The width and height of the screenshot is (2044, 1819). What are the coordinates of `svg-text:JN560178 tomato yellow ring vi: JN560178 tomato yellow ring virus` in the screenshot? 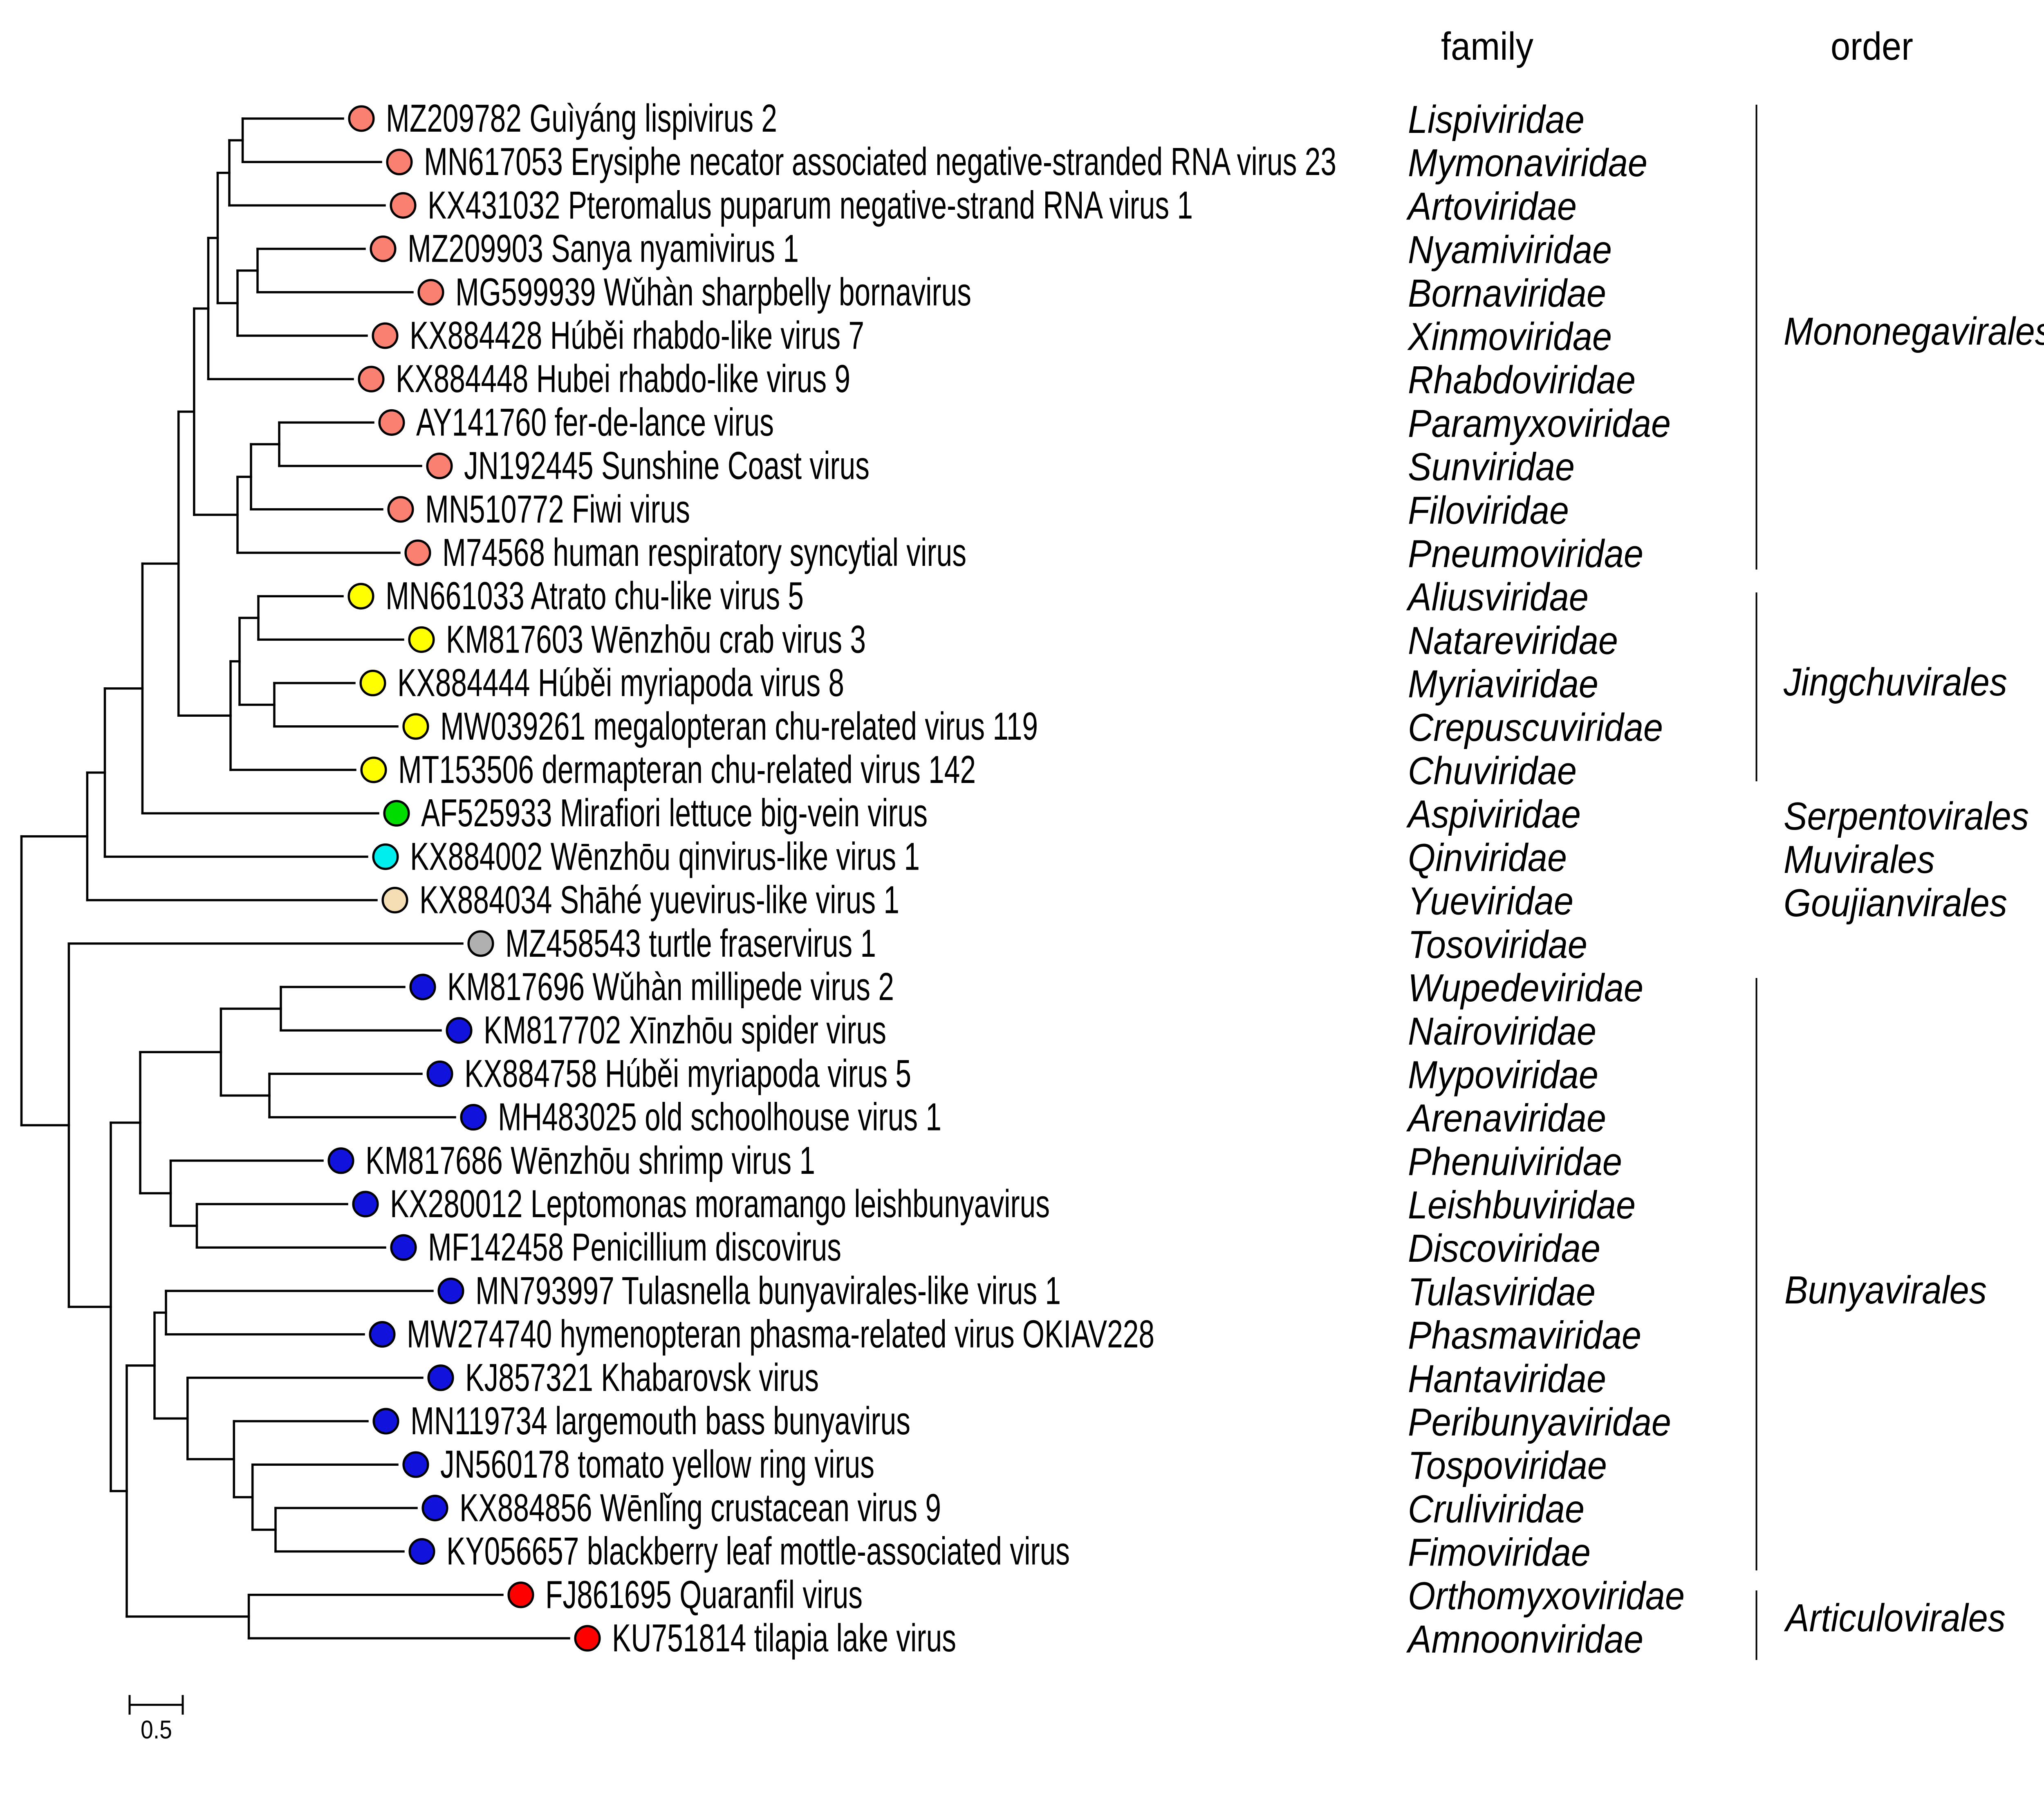 It's located at (657, 1464).